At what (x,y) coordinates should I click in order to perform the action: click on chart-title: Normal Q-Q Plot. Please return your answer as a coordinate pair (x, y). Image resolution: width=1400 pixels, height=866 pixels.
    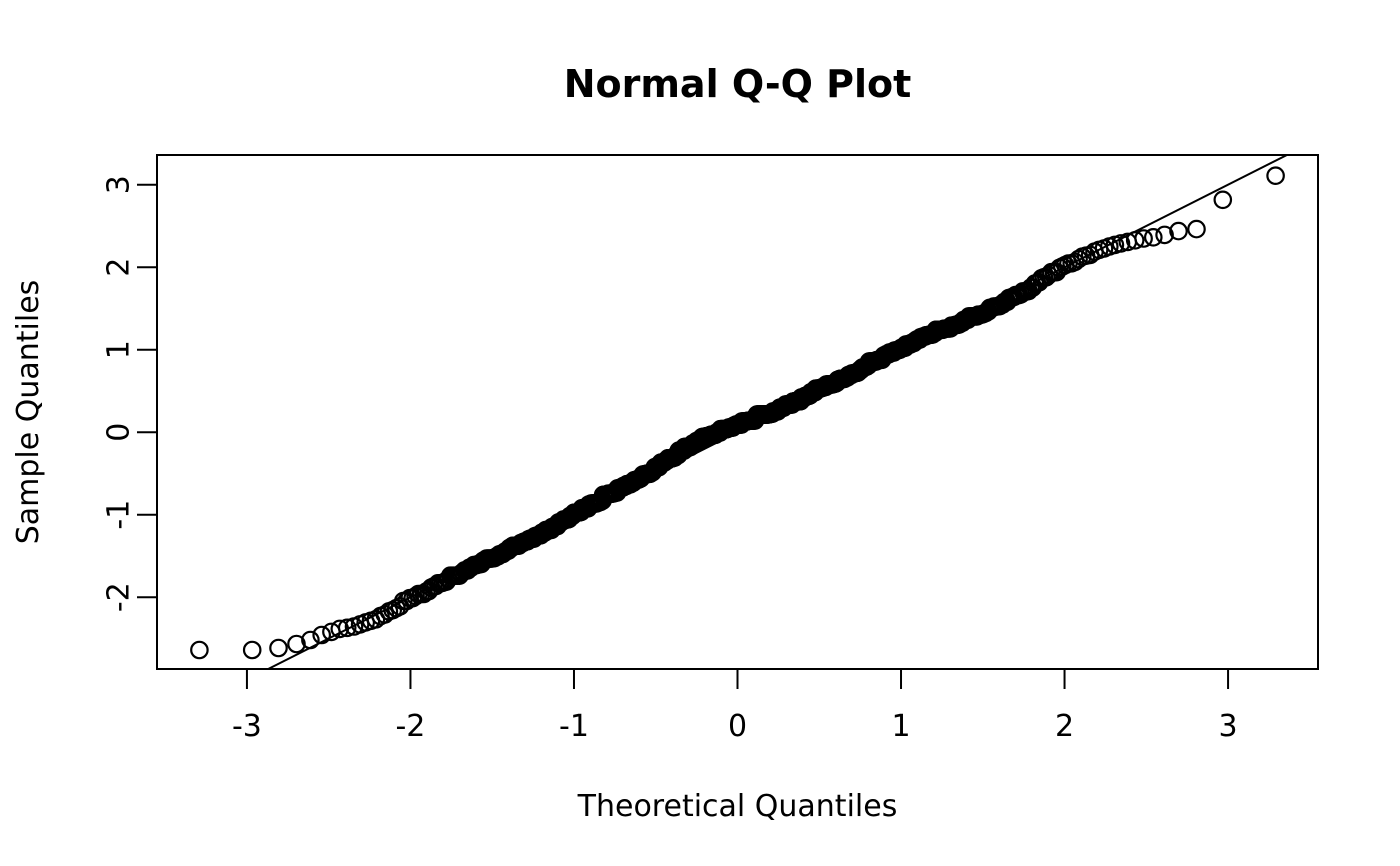
    Looking at the image, I should click on (738, 84).